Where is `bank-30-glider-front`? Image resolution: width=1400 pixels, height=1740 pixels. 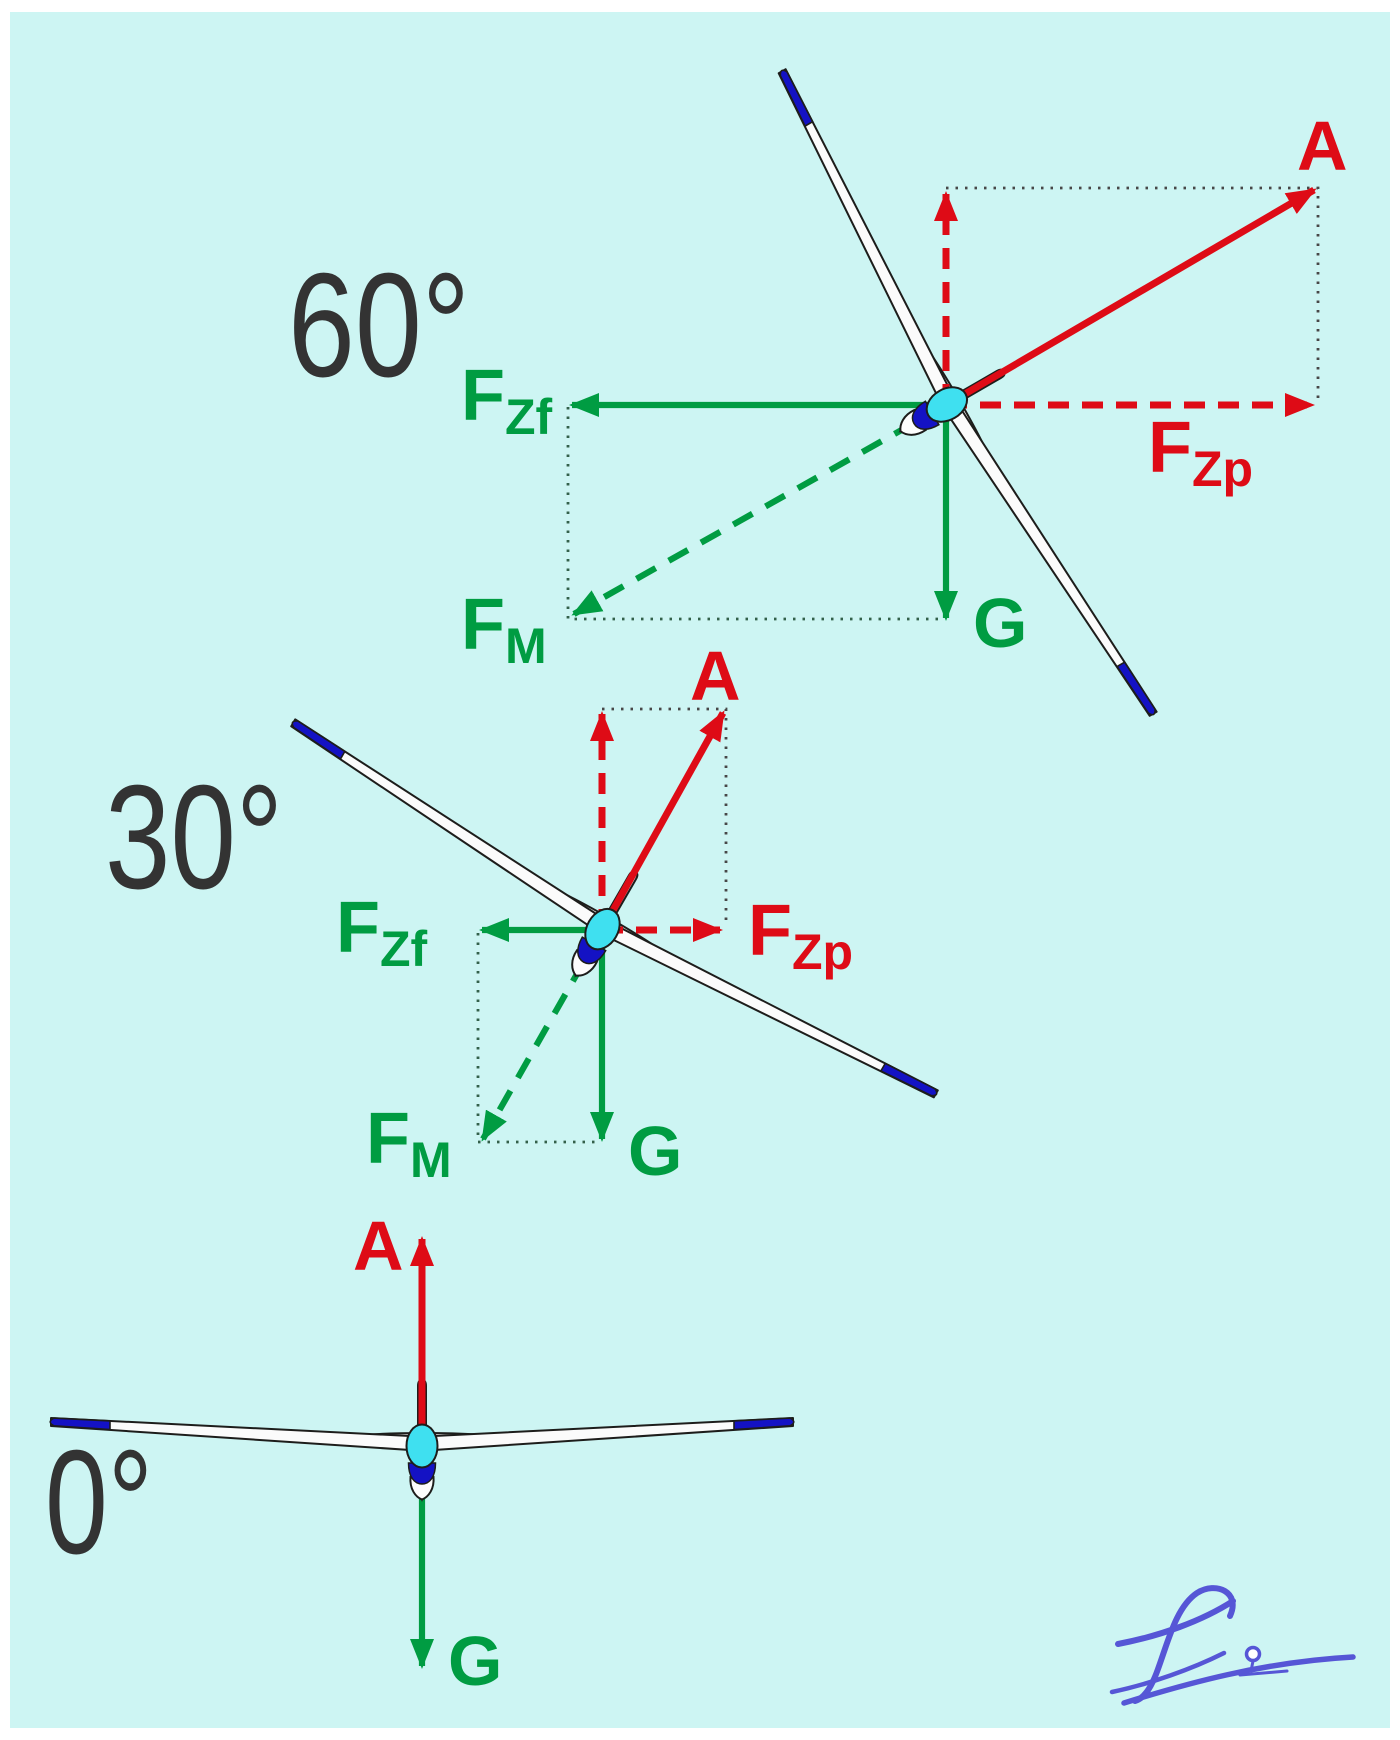
bank-30-glider-front is located at coordinates (596, 942).